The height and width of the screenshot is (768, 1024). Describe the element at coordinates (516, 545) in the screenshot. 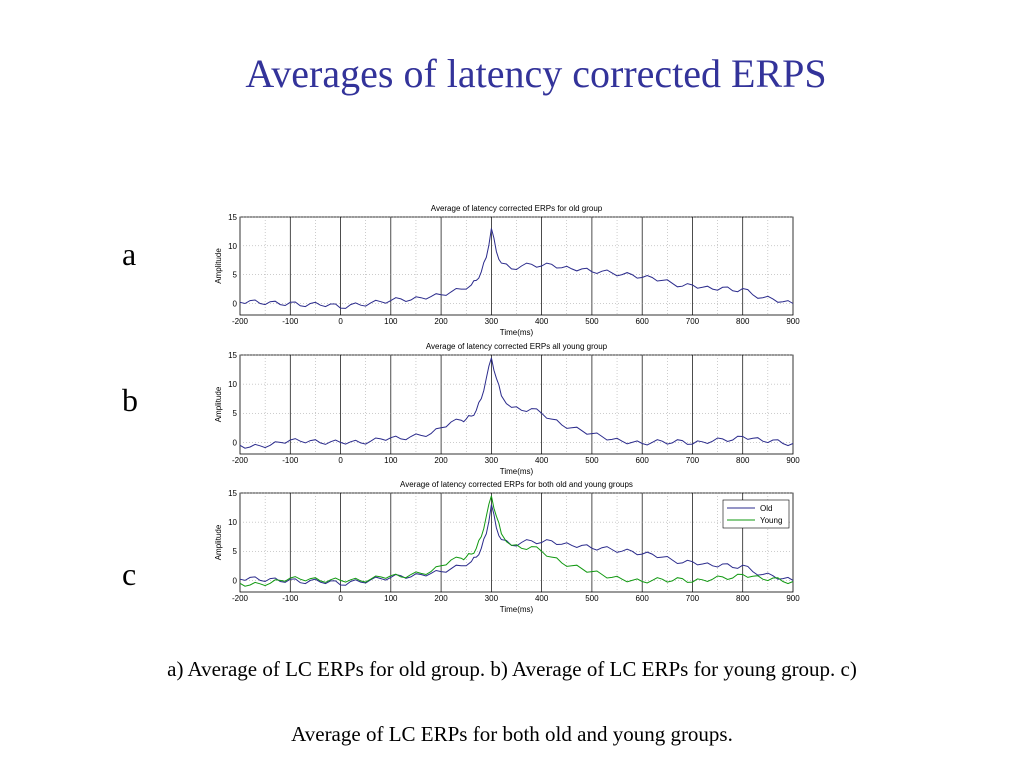

I see `series-line-old` at that location.